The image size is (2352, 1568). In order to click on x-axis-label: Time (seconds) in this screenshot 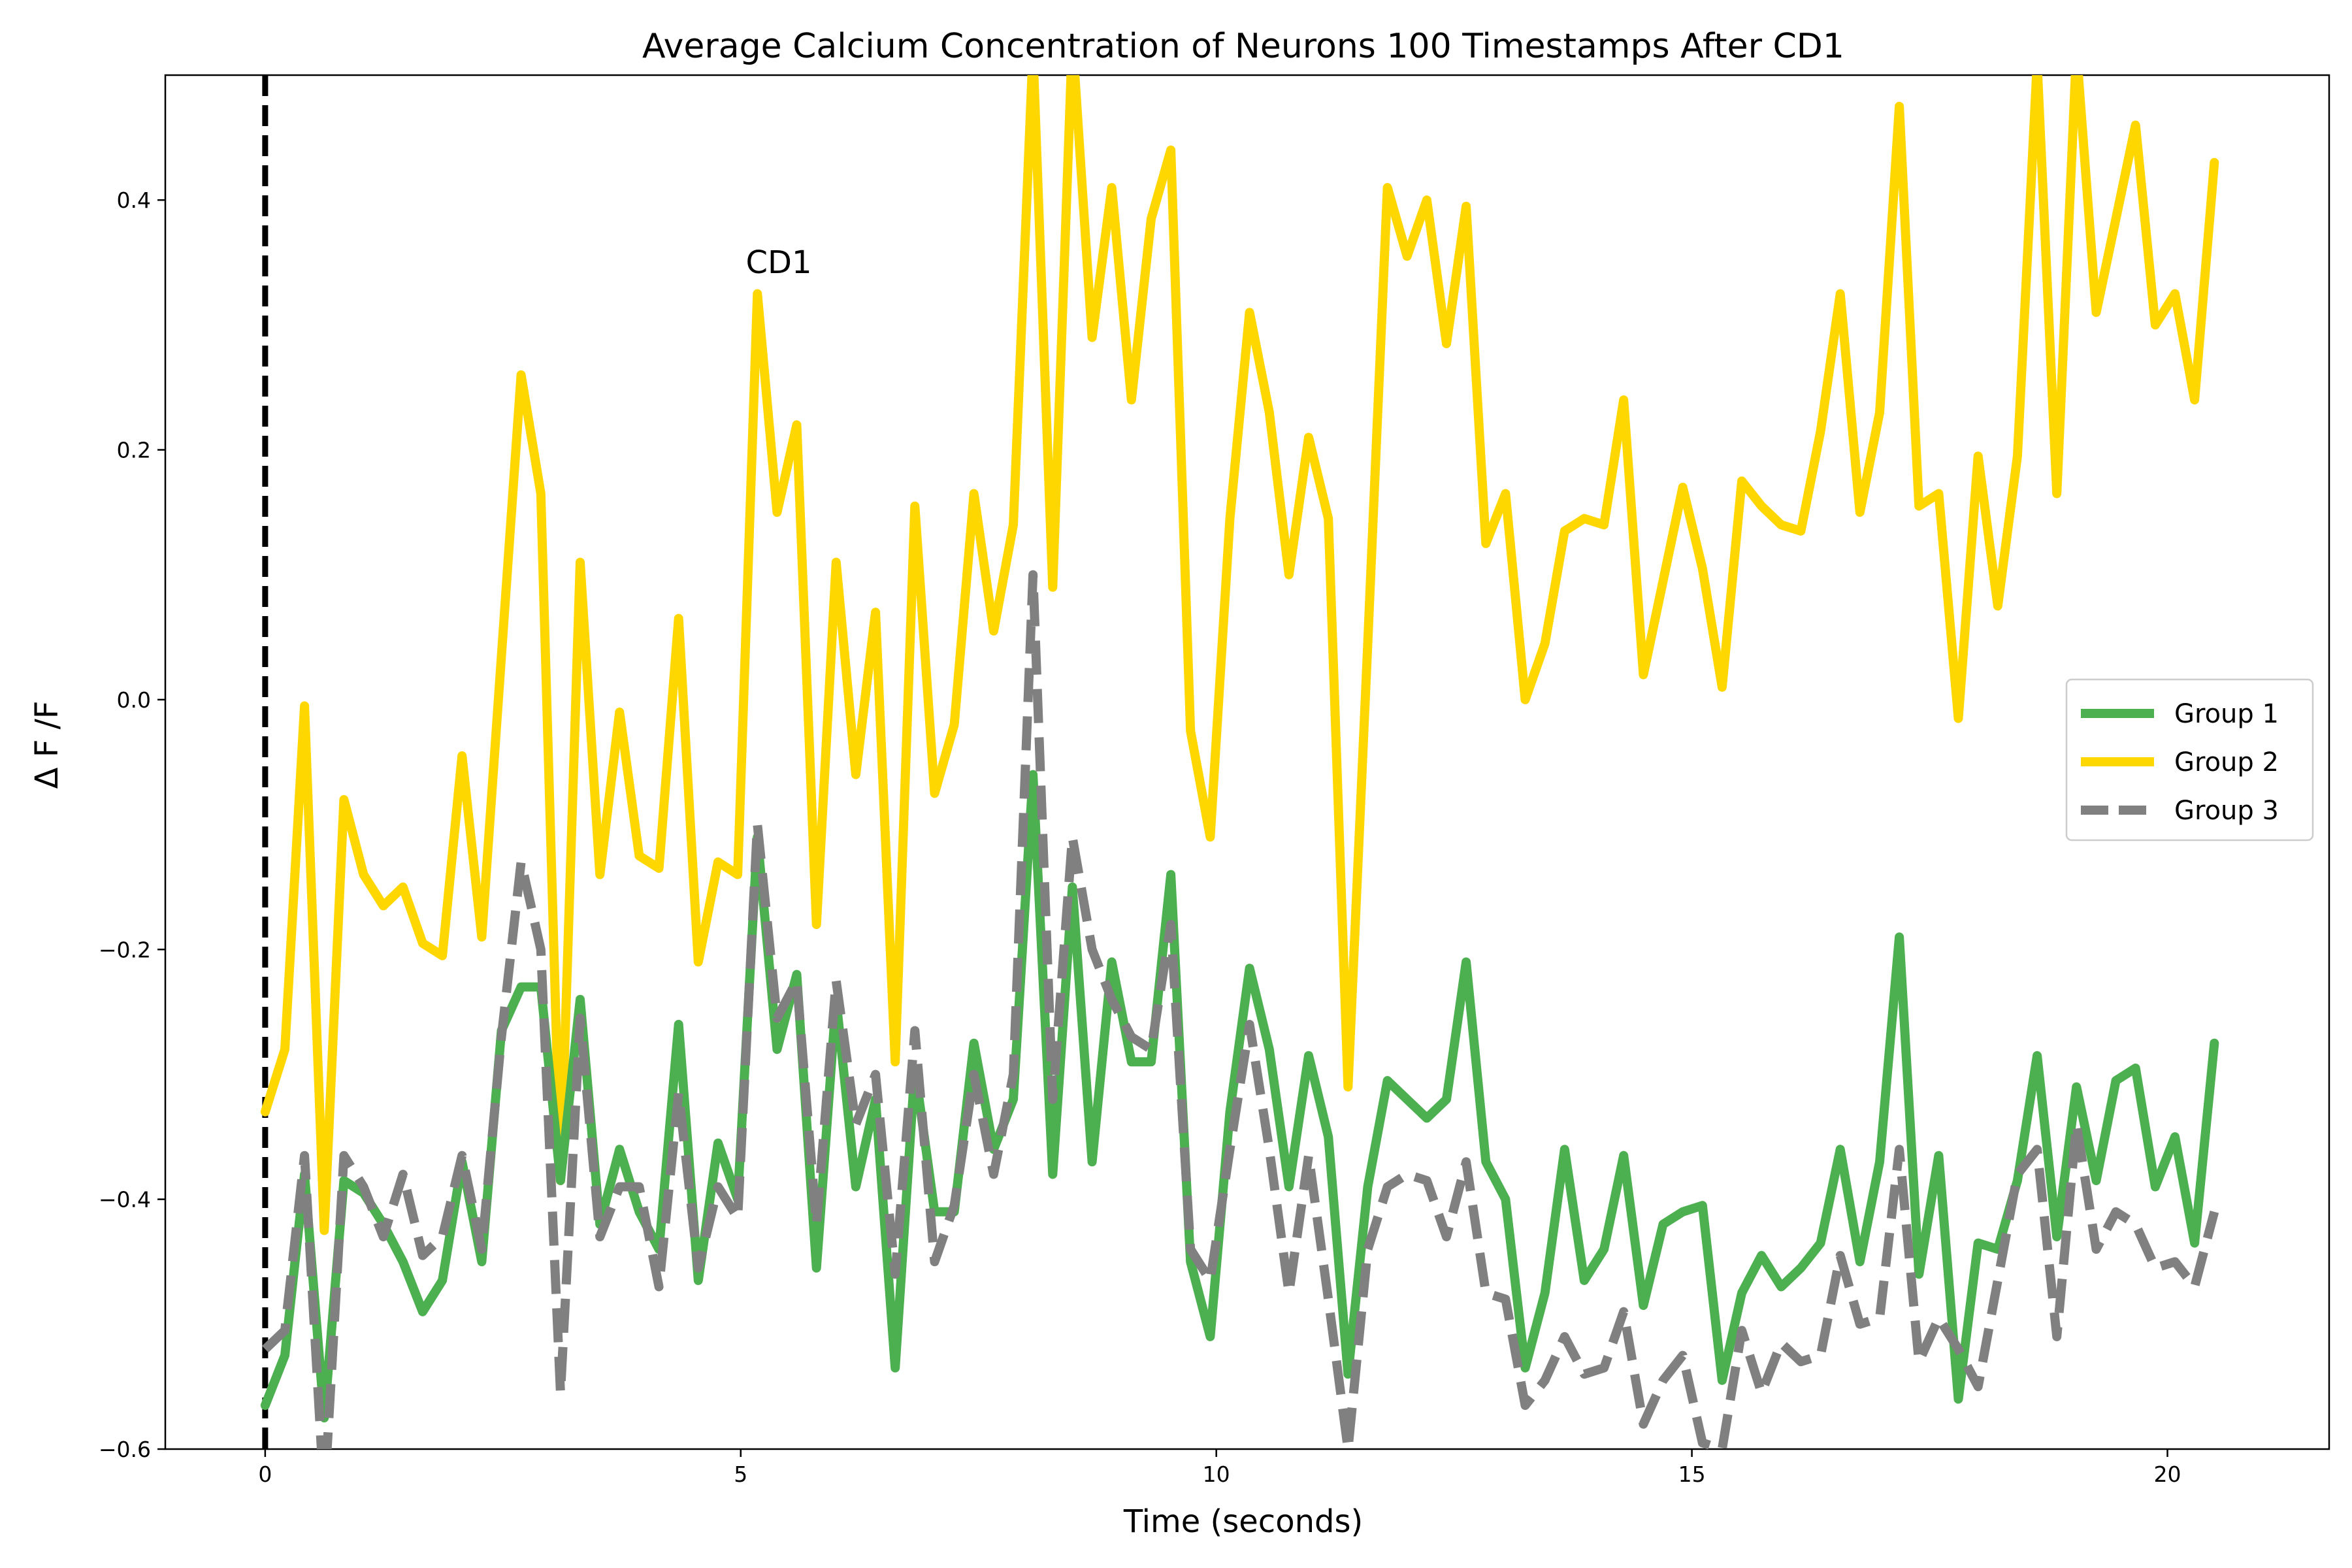, I will do `click(1243, 1521)`.